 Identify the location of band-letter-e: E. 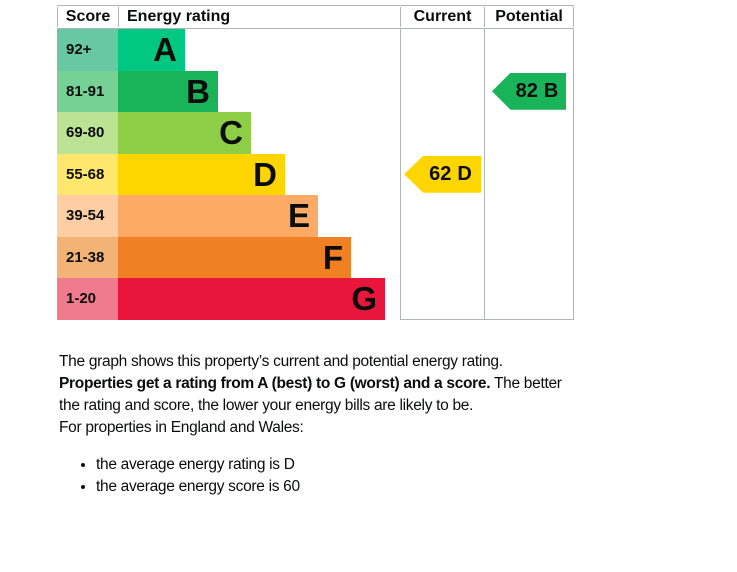
(298, 216).